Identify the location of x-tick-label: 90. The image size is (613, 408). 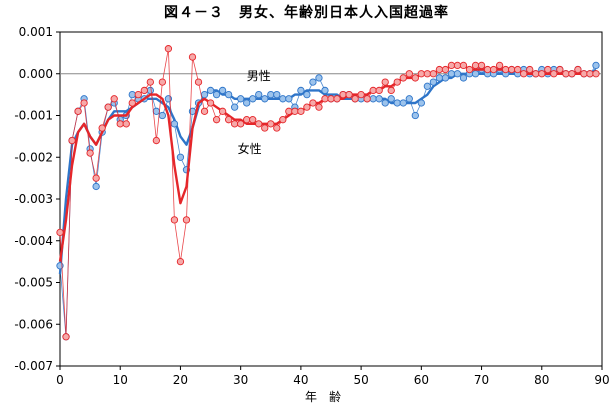
(601, 380).